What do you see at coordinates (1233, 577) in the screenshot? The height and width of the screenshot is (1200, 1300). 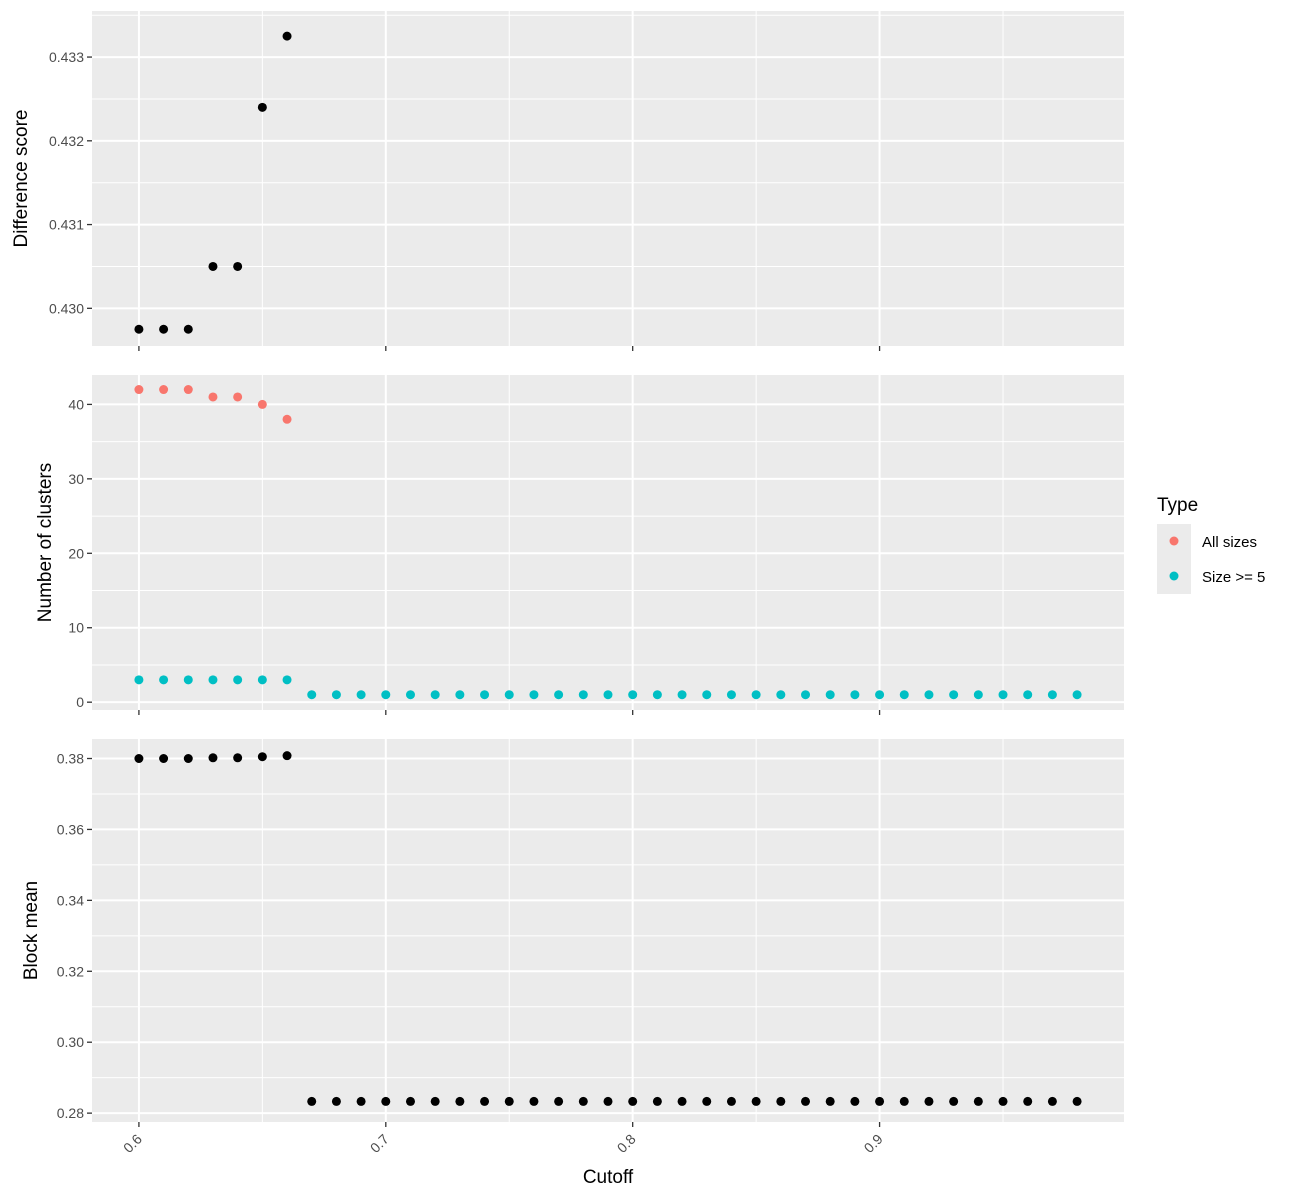 I see `legend-label: Size >= 5` at bounding box center [1233, 577].